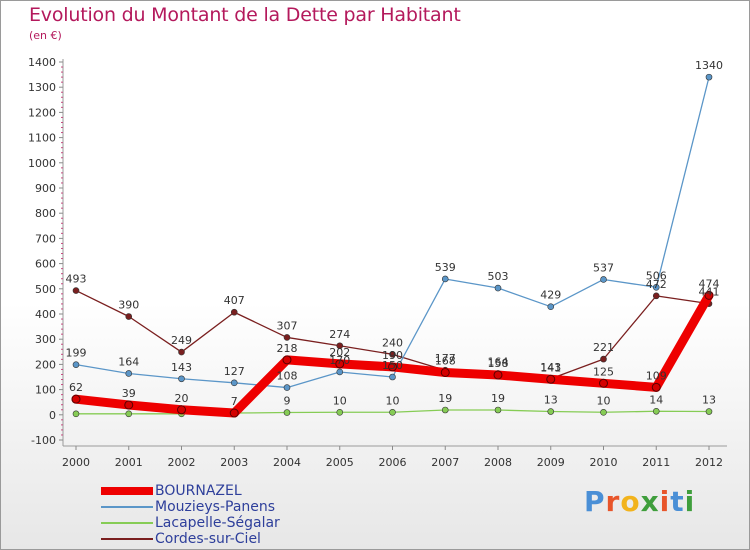 The image size is (750, 550). I want to click on data-label: 249, so click(181, 340).